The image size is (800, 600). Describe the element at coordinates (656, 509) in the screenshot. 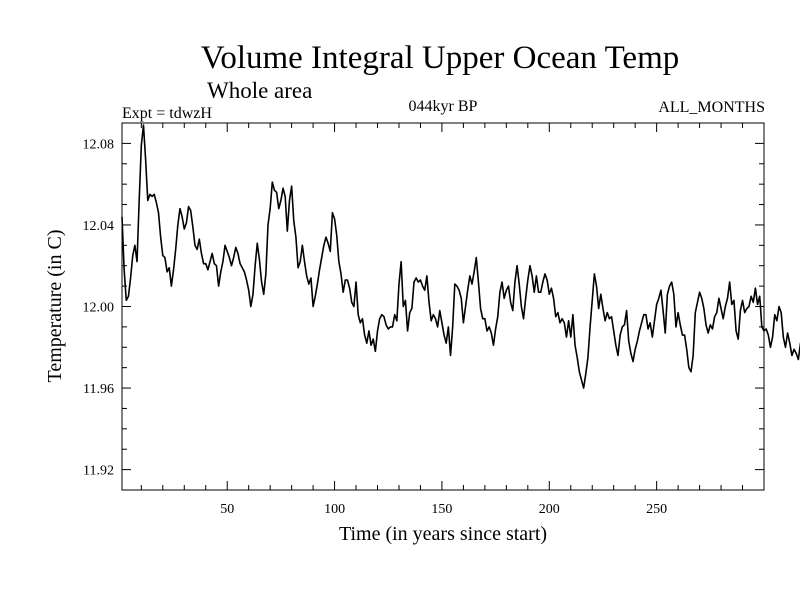

I see `x-tick-label: 250` at that location.